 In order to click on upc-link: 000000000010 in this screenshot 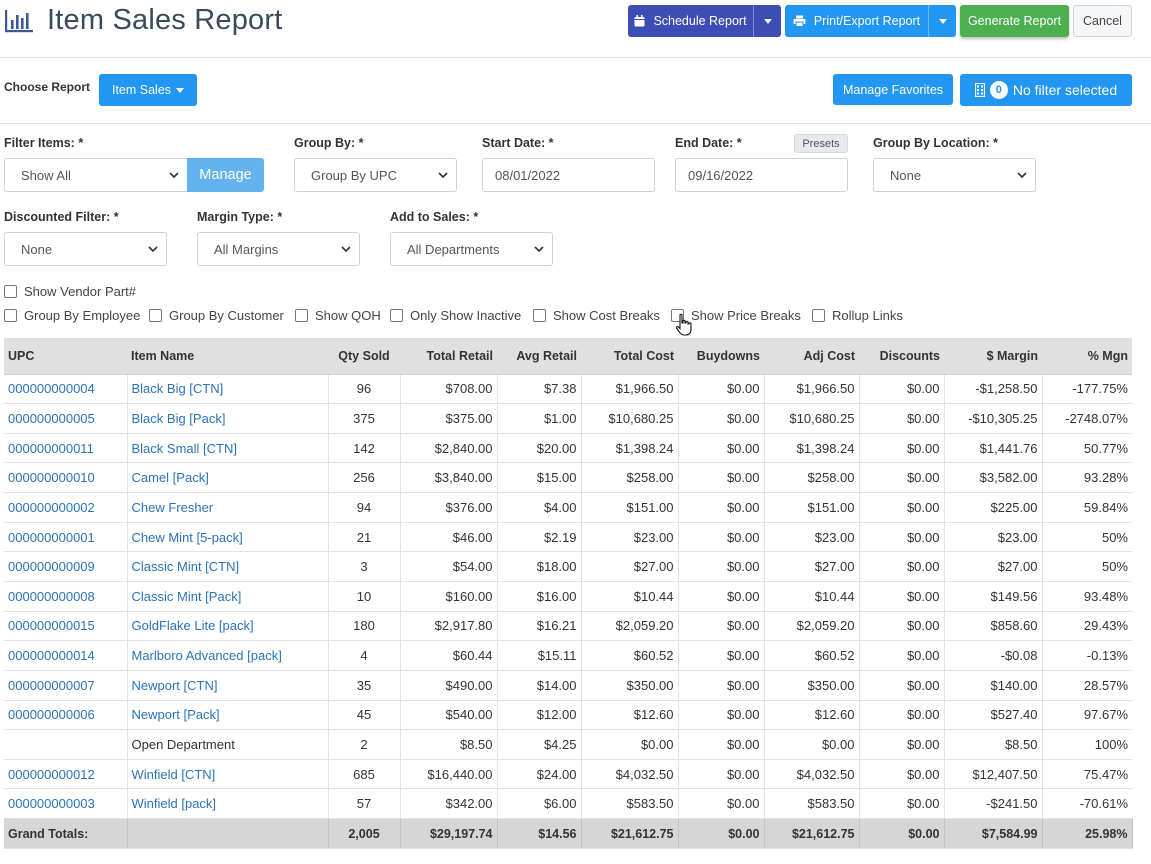, I will do `click(51, 478)`.